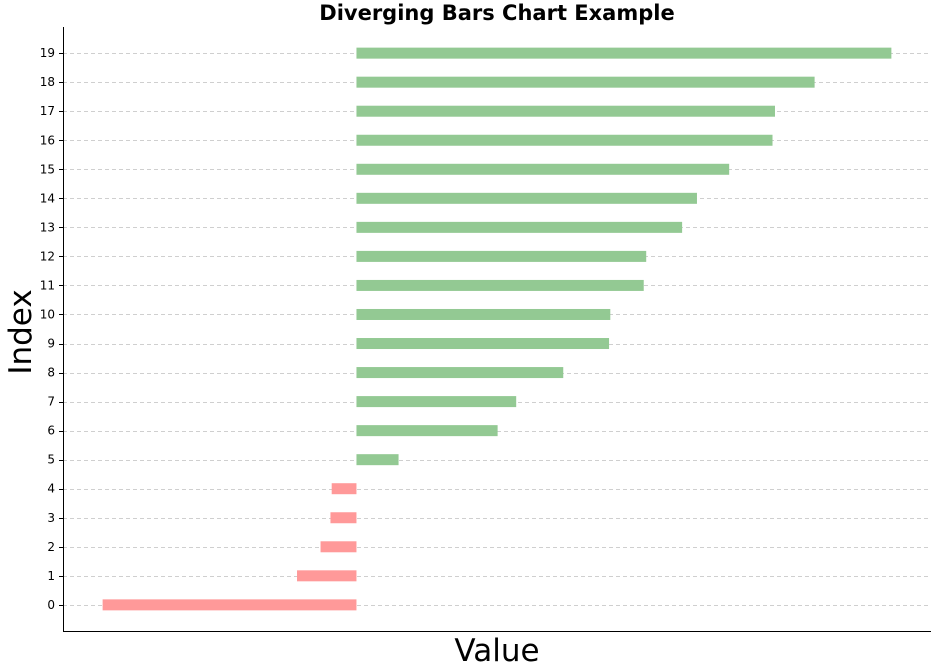 The image size is (931, 669). I want to click on y-tick-label: 0, so click(51, 605).